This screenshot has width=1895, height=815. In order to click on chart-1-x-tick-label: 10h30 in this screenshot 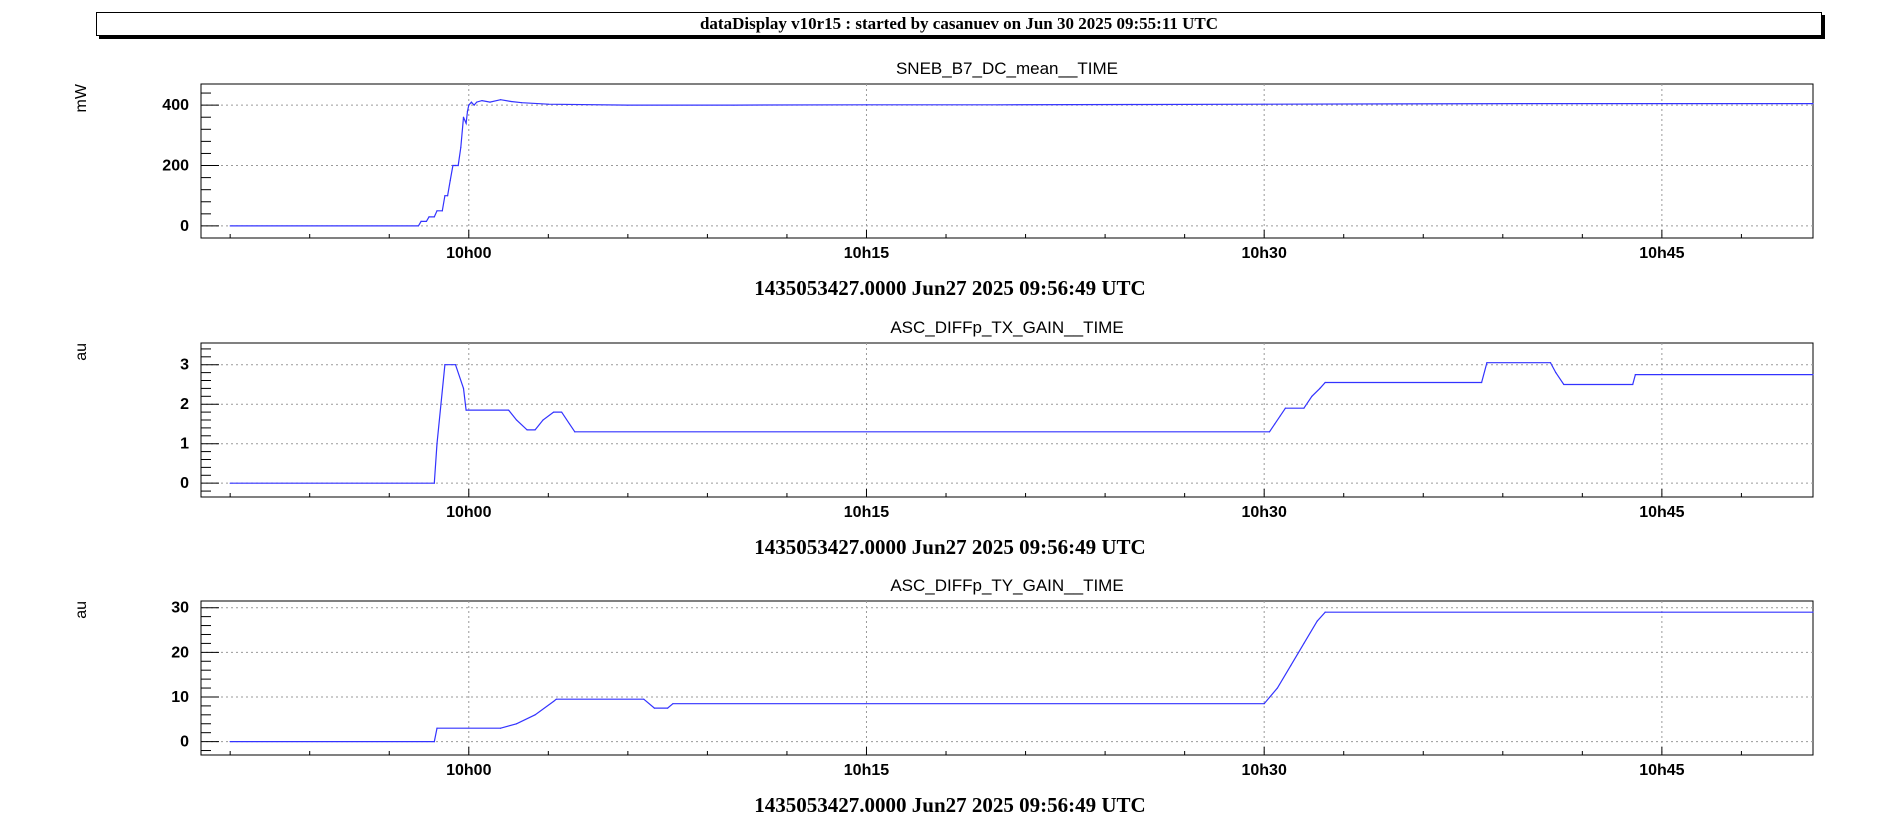, I will do `click(1263, 253)`.